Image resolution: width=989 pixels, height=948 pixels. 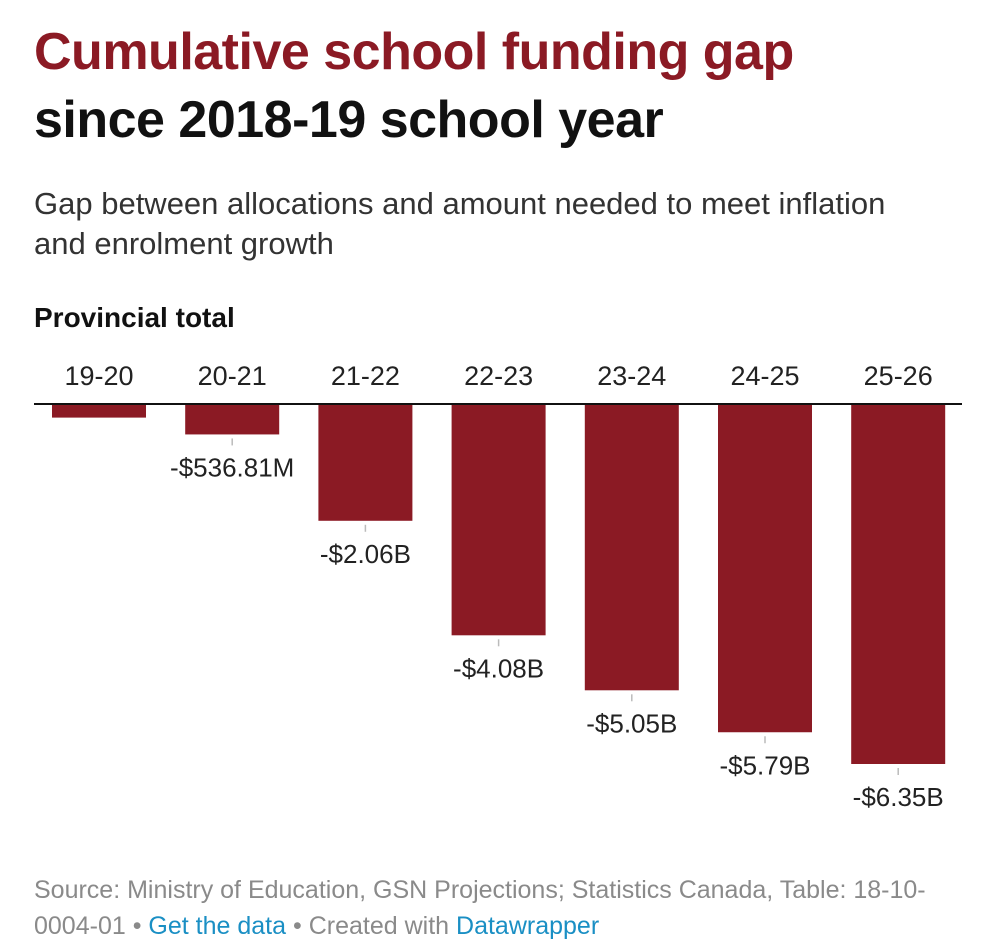 What do you see at coordinates (631, 723) in the screenshot?
I see `data-label: -$5.05B` at bounding box center [631, 723].